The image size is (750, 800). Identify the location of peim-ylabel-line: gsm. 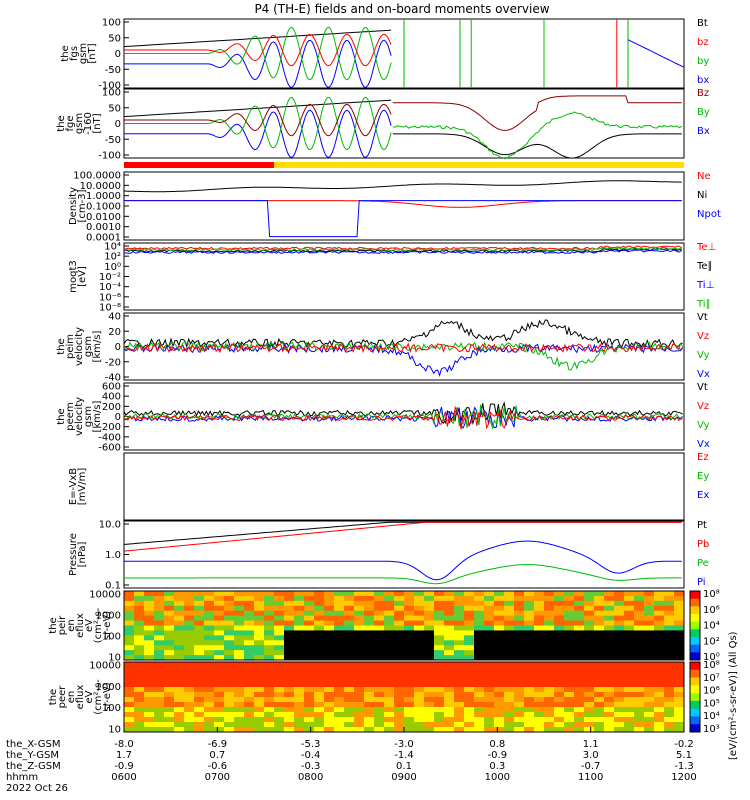
(88, 346).